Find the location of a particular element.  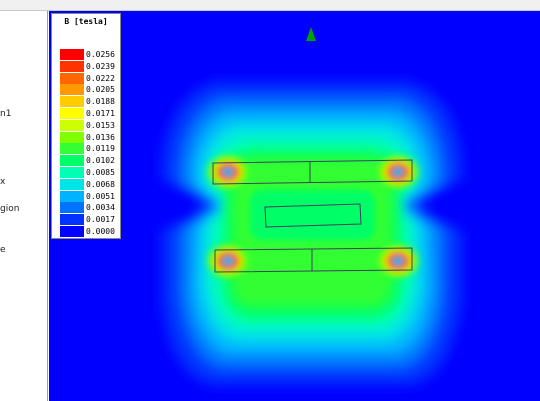

legend-value: 0.0068 is located at coordinates (100, 184).